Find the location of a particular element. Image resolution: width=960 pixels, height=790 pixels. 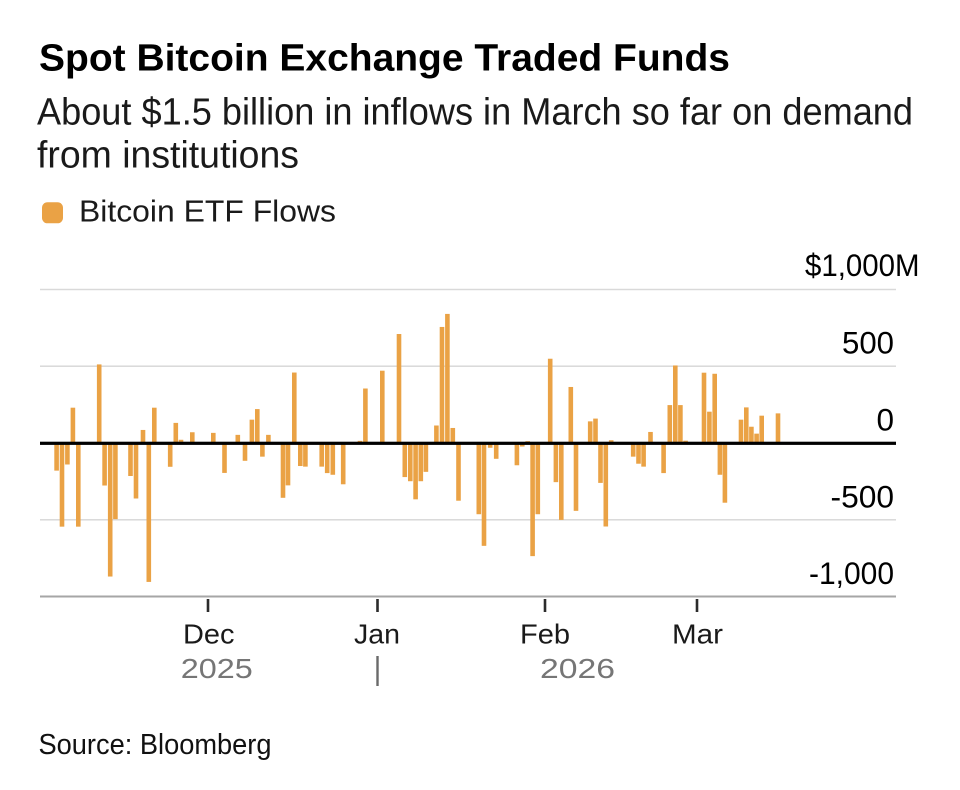

svg-text:Spot Bitcoin Exchange Traded F: Spot Bitcoin Exchange Traded Funds is located at coordinates (384, 59).